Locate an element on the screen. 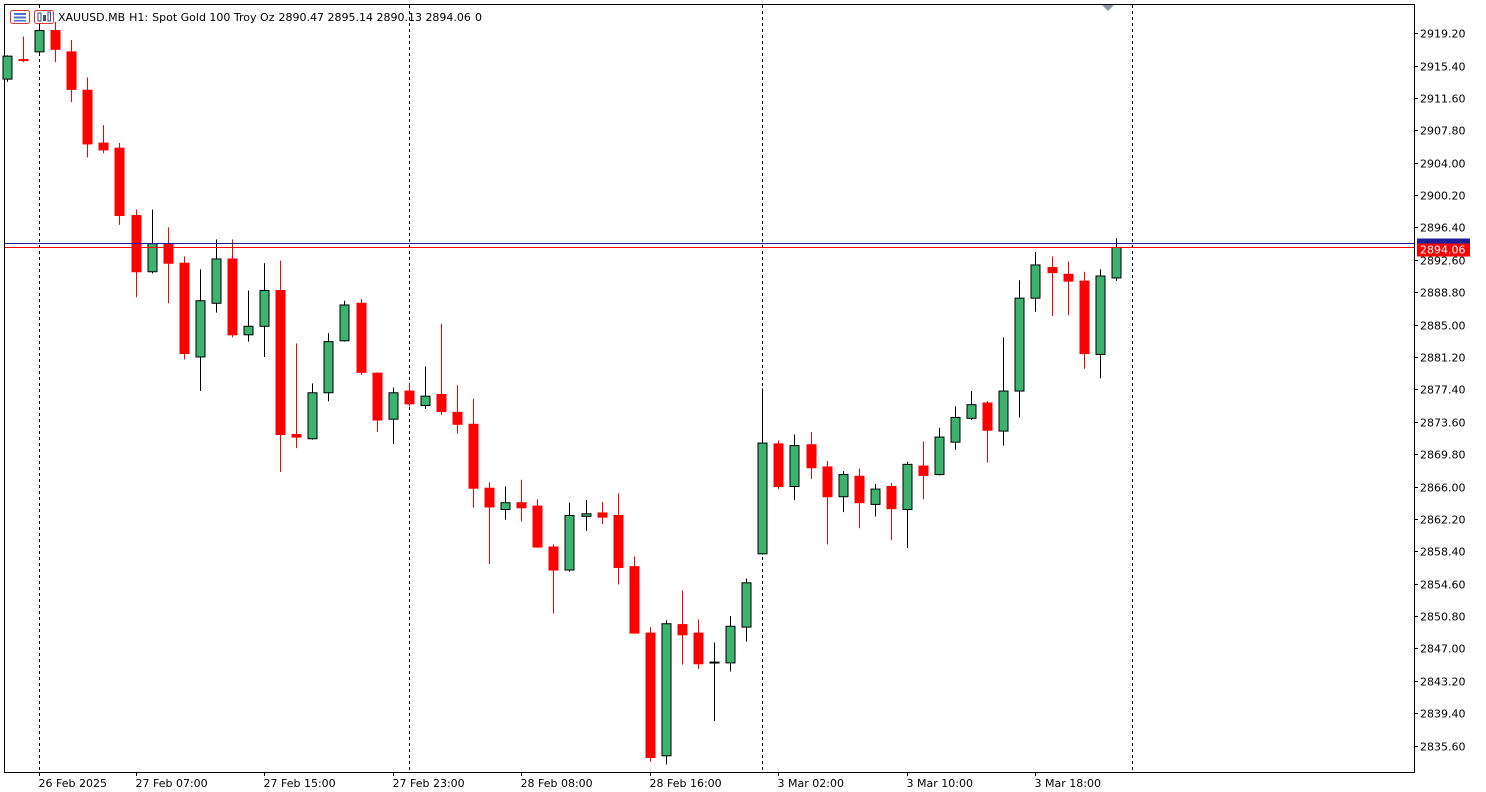  x-tick-label: 28 Feb 16:00 is located at coordinates (686, 783).